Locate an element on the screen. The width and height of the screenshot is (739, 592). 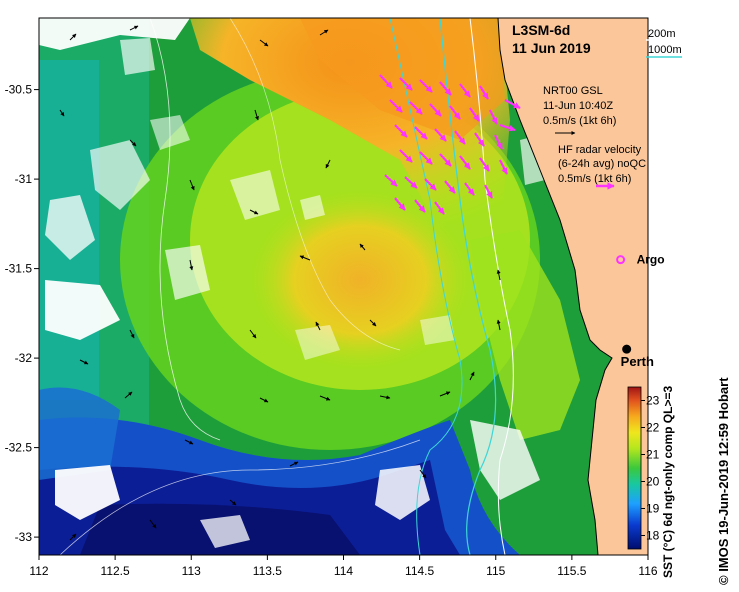
x-axis: 112 112.5 113 113.5 114 114.5 115 115.5 116 is located at coordinates (343, 566).